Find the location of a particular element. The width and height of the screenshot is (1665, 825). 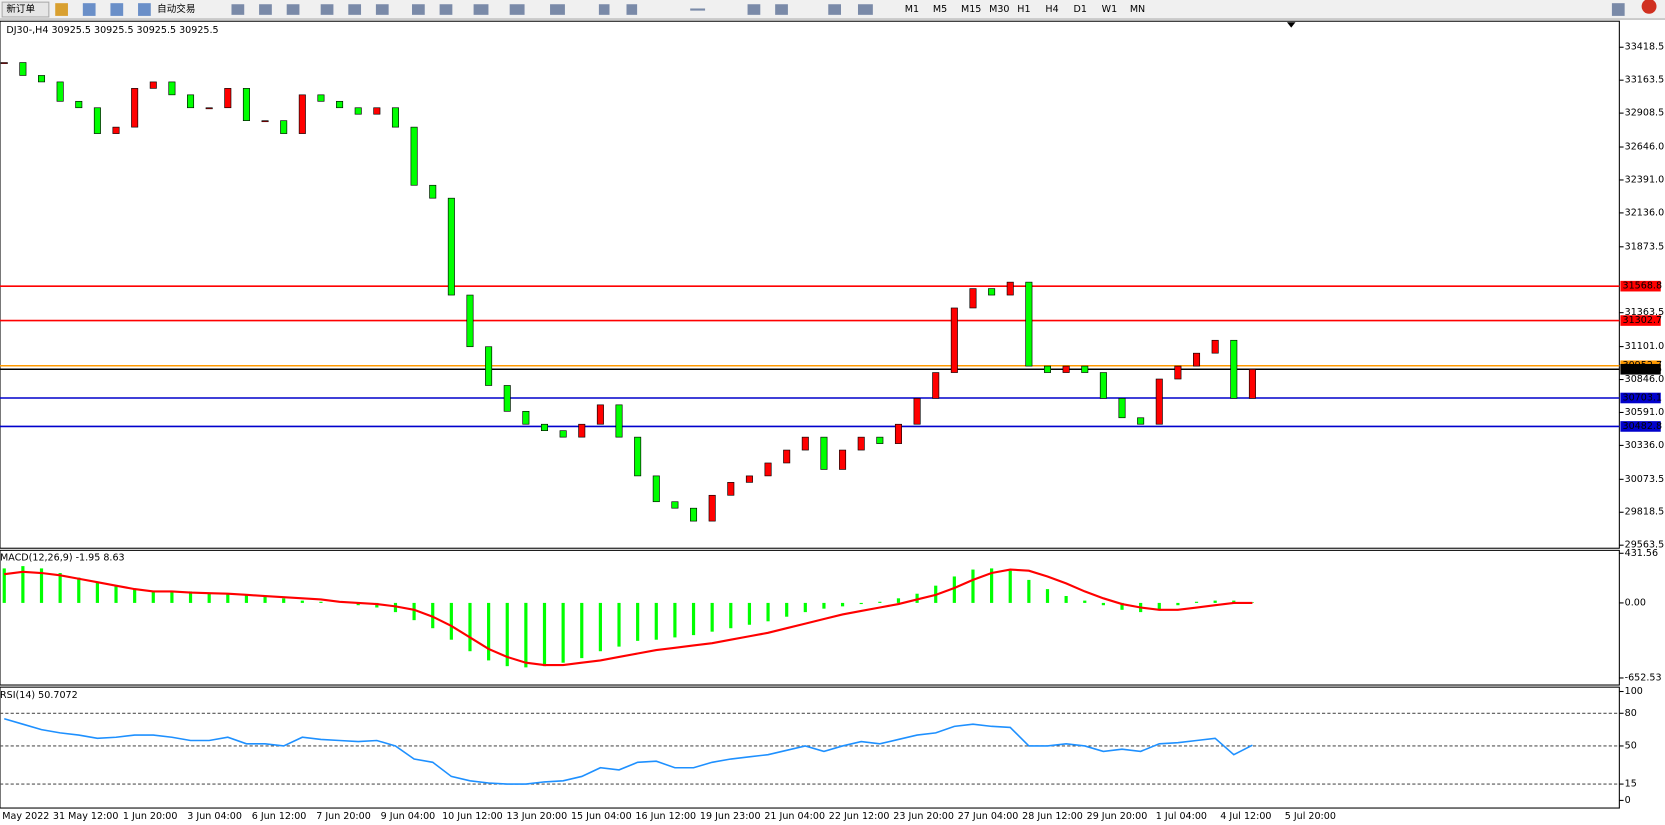

timeframe-button: W1 is located at coordinates (1110, 9).